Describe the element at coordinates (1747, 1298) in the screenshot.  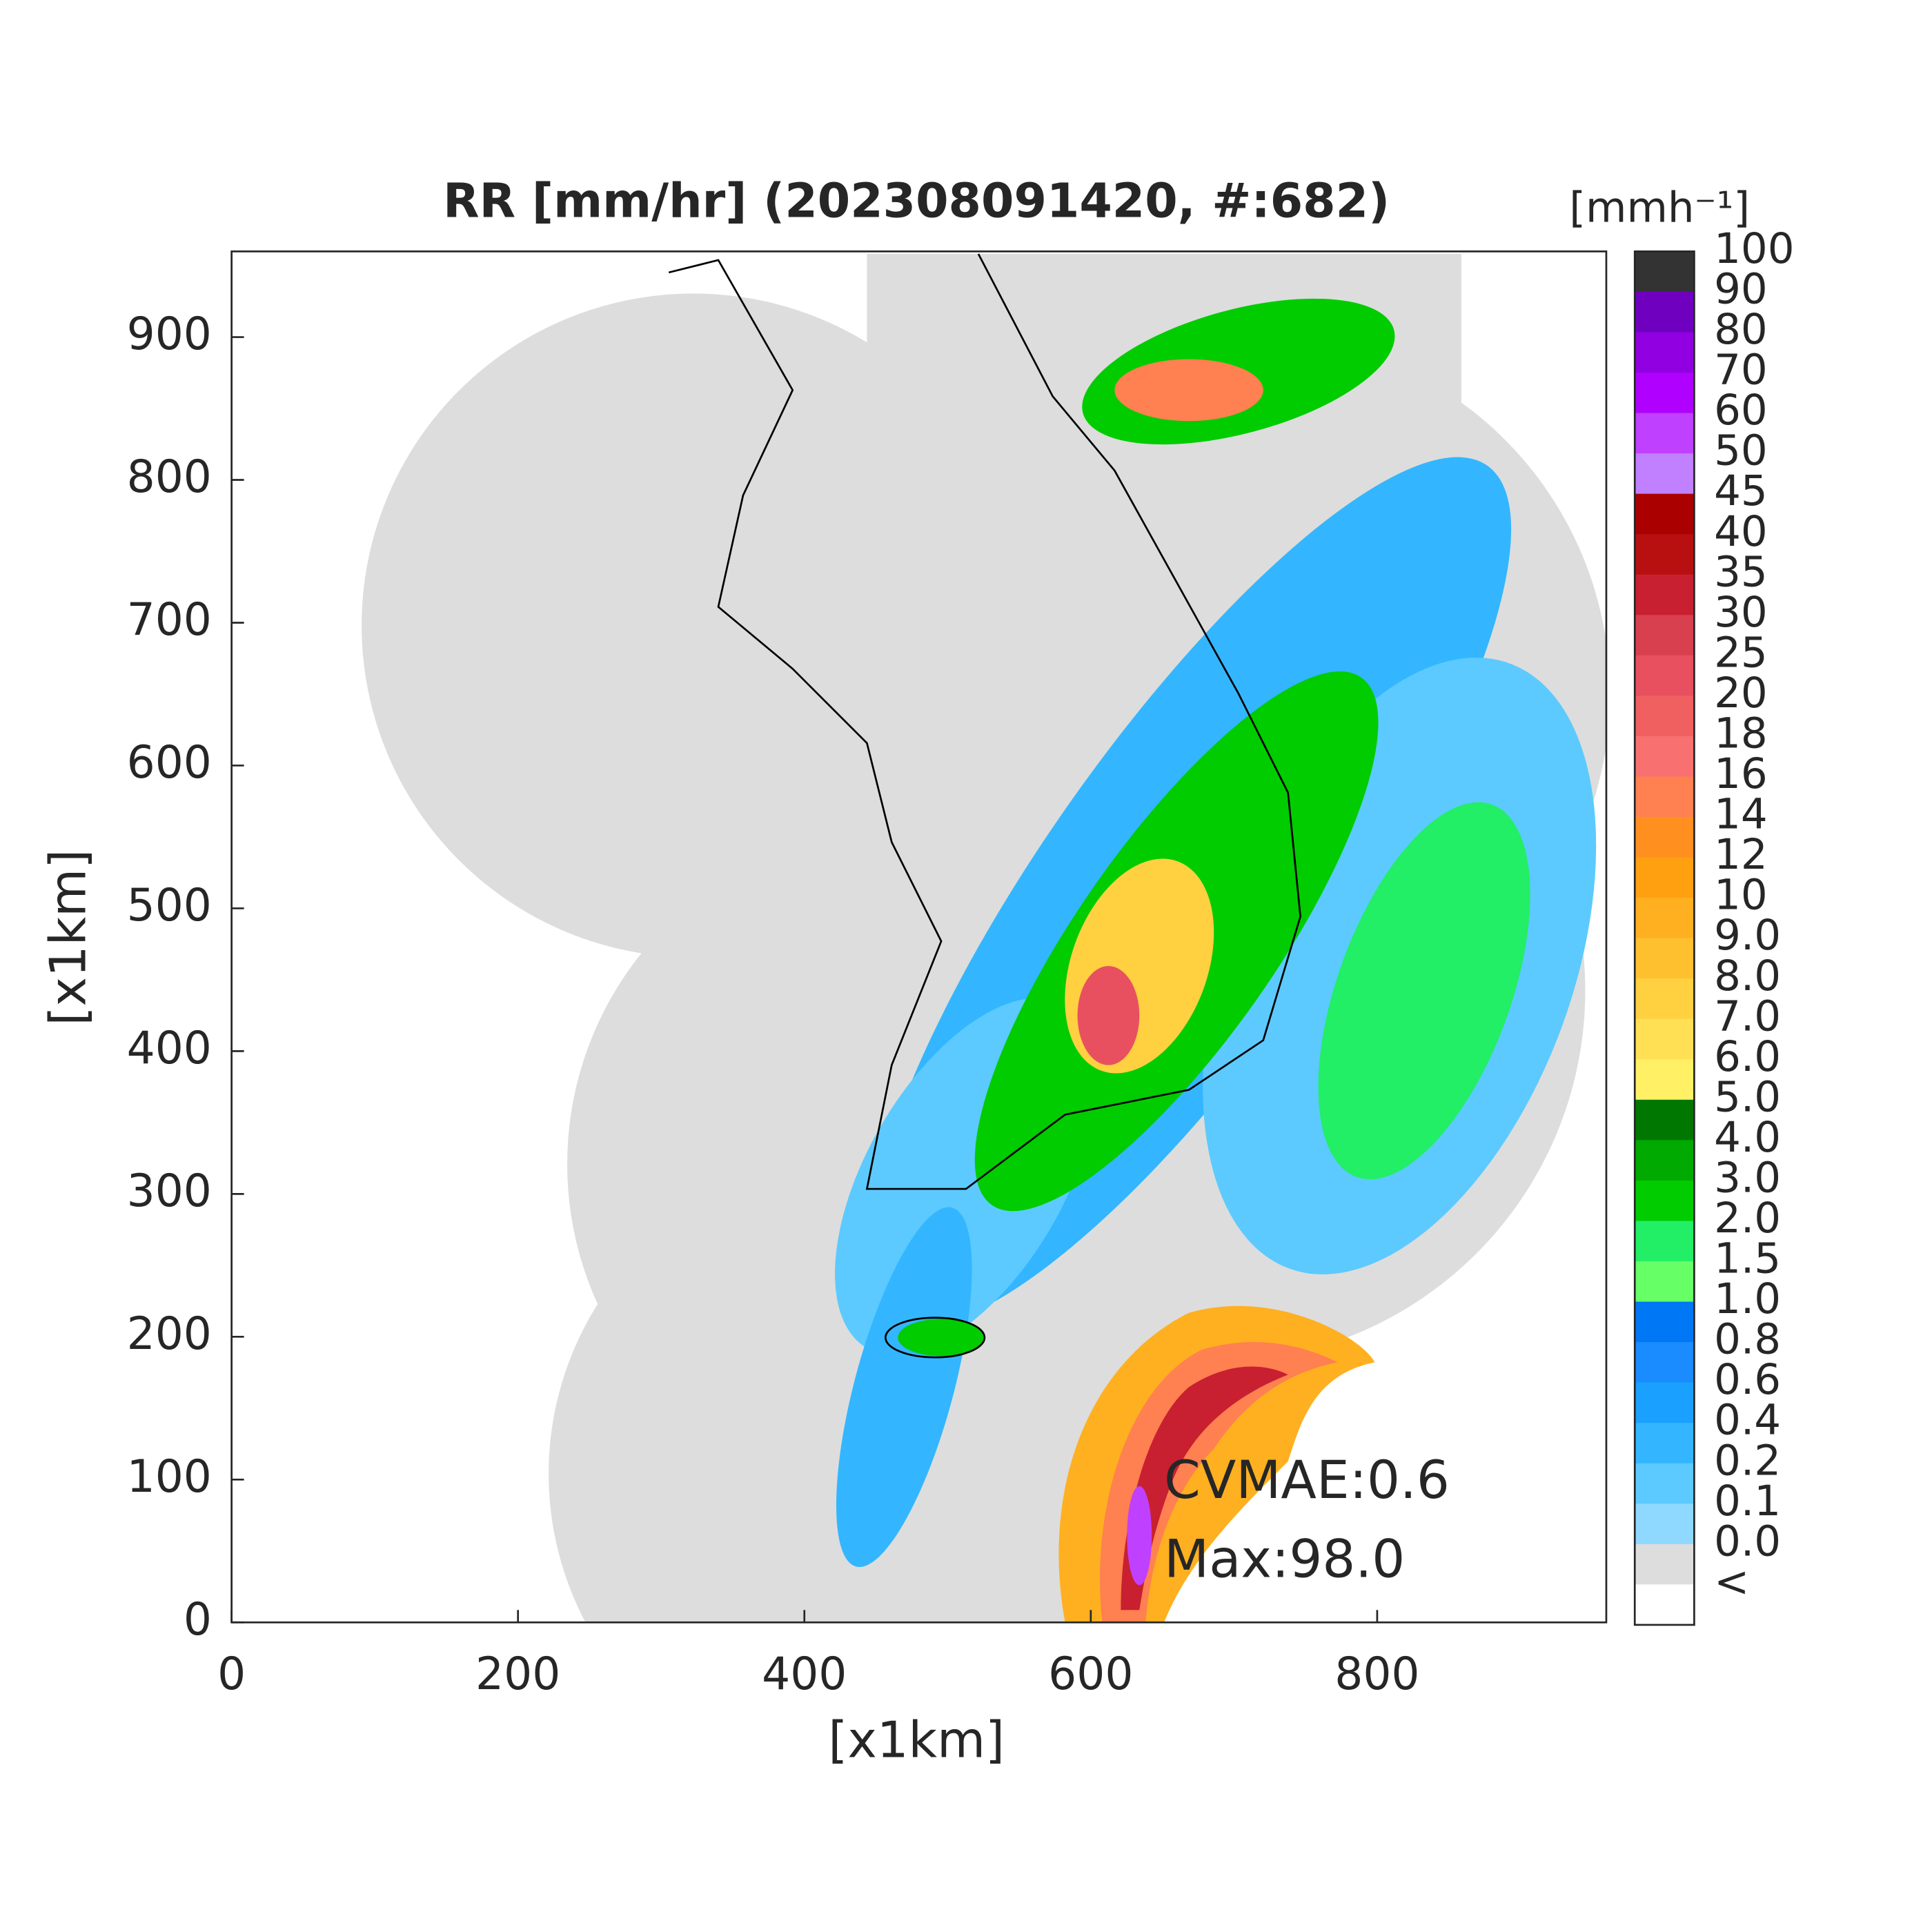
I see `colorbar-label: 1.0` at that location.